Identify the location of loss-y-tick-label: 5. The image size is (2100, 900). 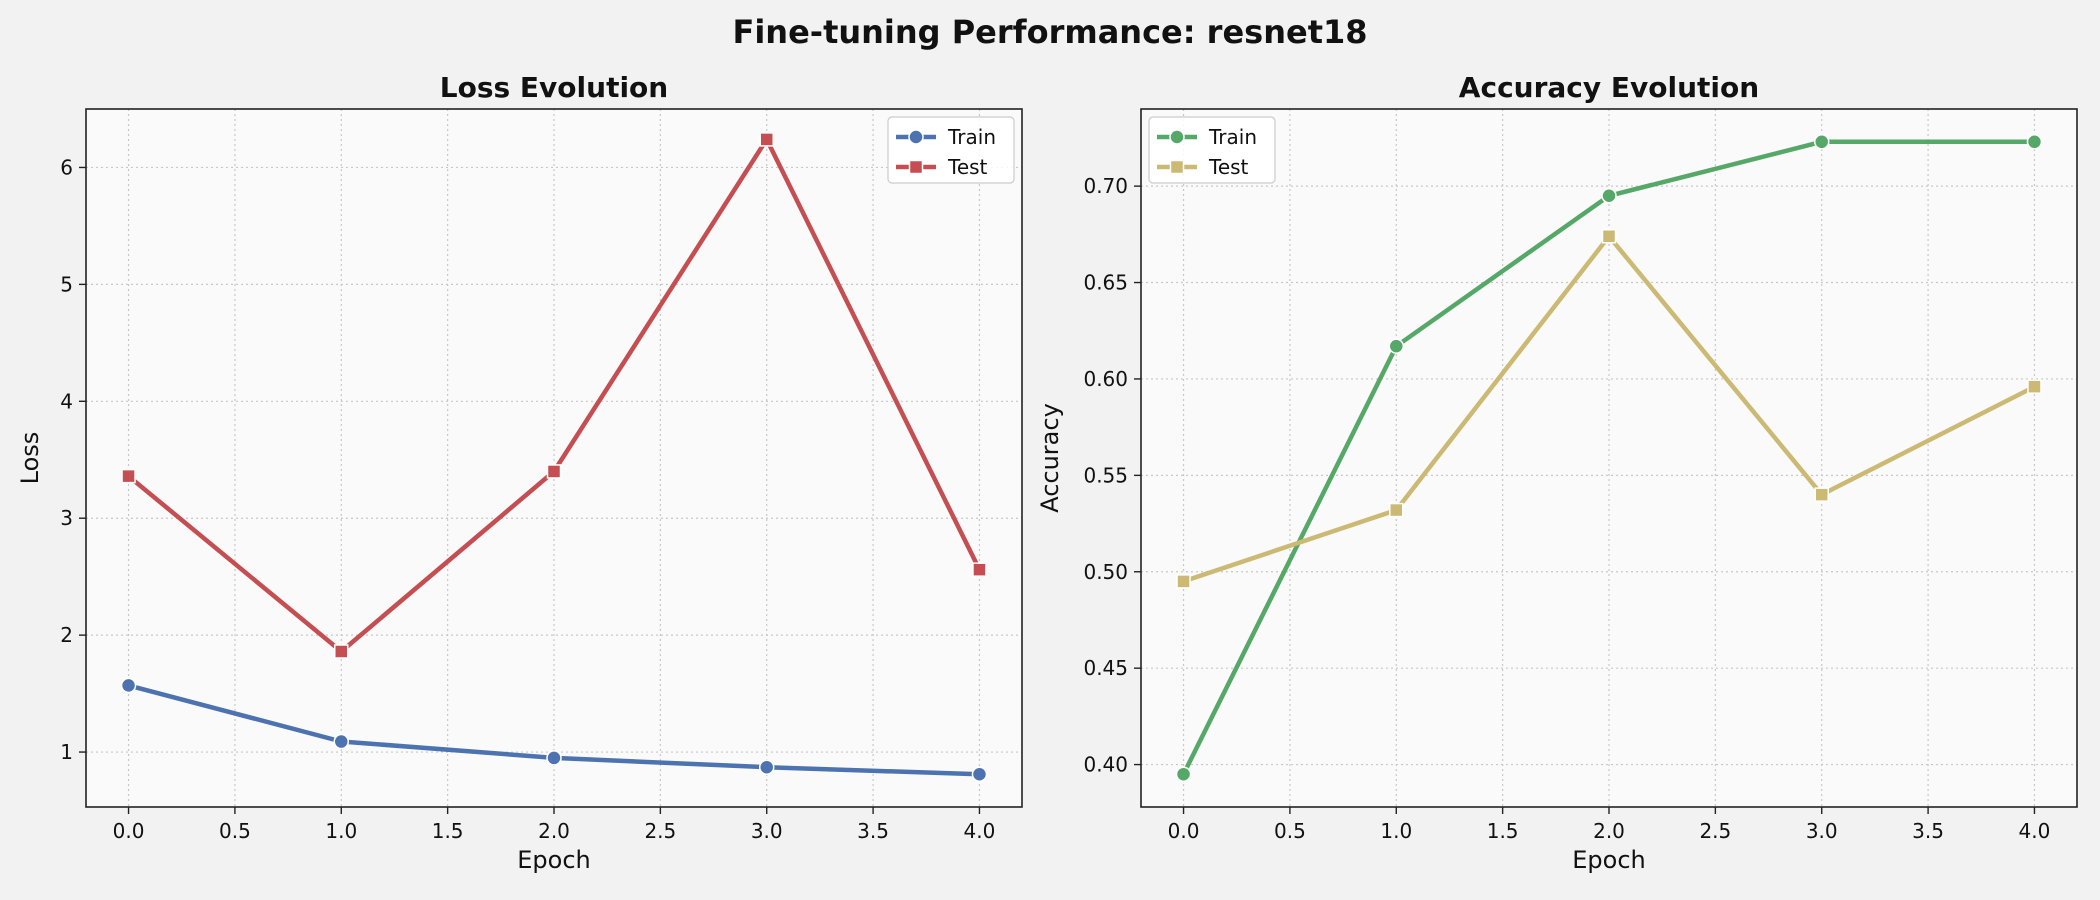
(66, 284).